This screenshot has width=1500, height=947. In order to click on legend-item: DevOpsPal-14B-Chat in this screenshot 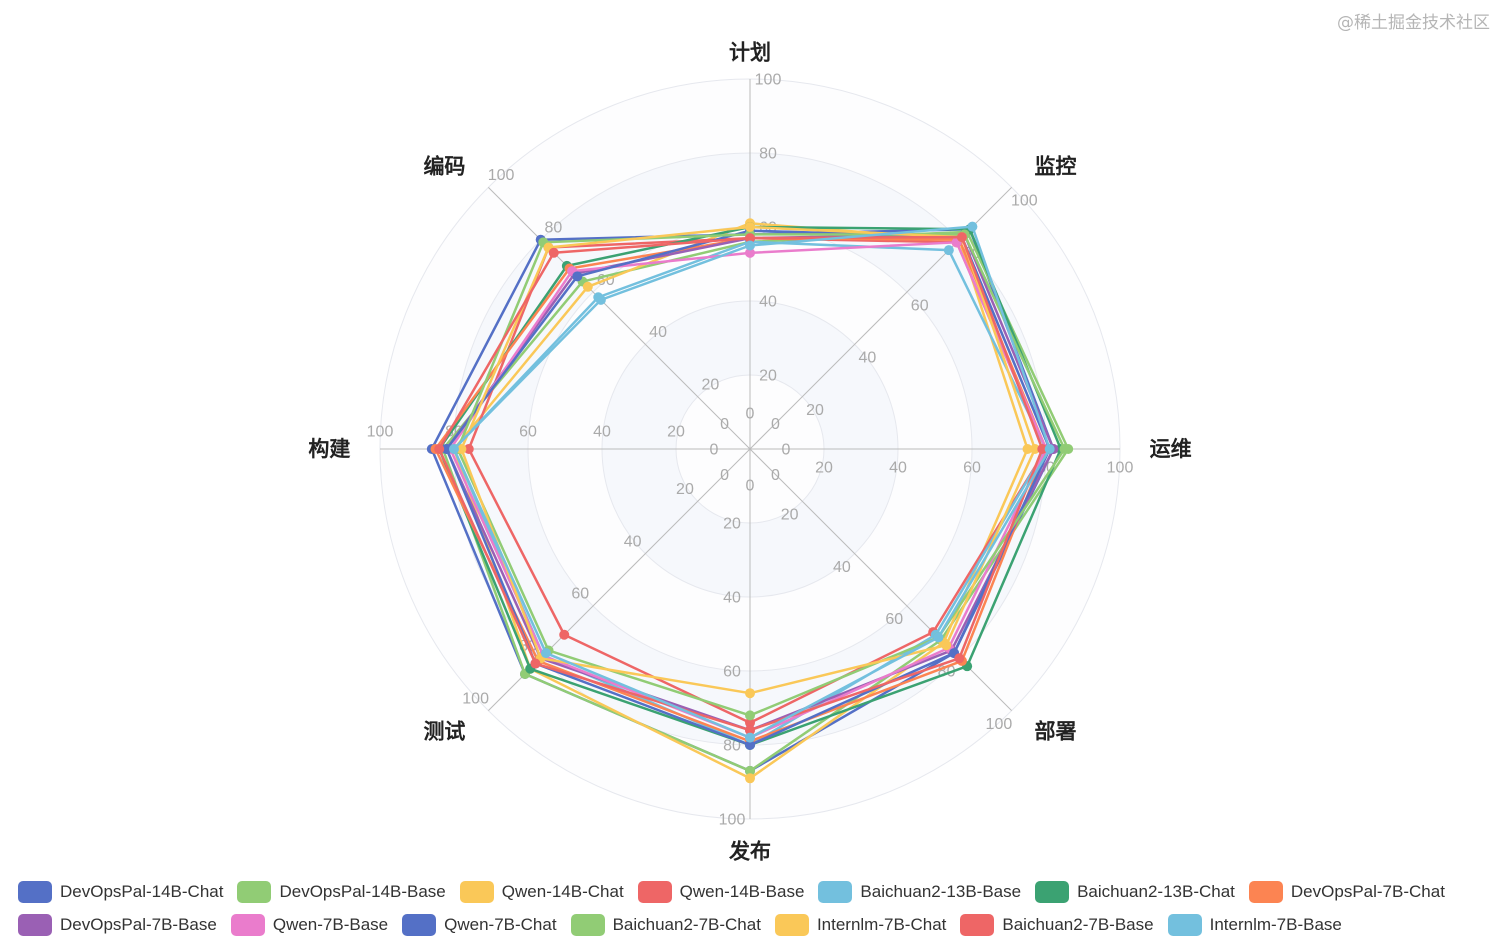, I will do `click(120, 892)`.